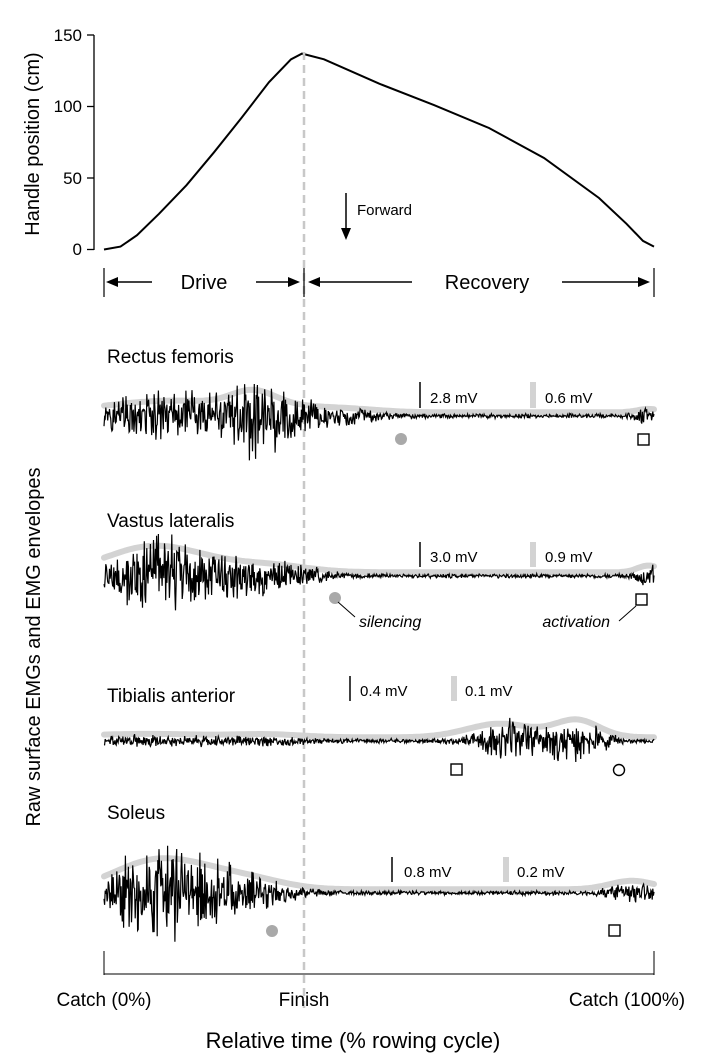 This screenshot has height=1057, width=707. Describe the element at coordinates (390, 622) in the screenshot. I see `silencing-label: silencing` at that location.